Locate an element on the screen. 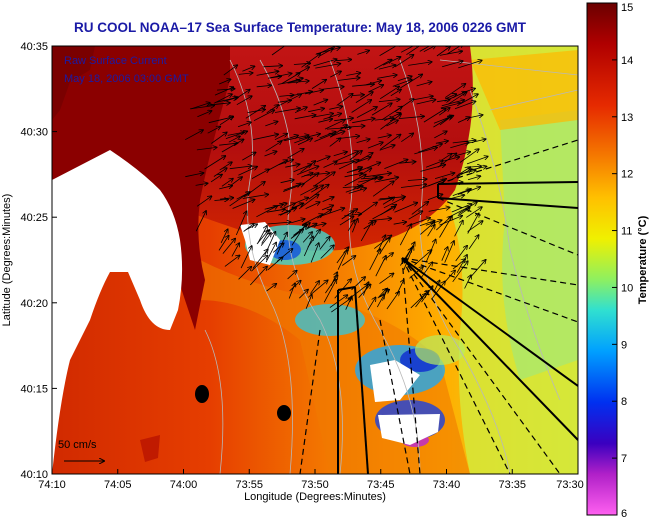 The image size is (651, 519). y-tick-label: 40:10 is located at coordinates (34, 475).